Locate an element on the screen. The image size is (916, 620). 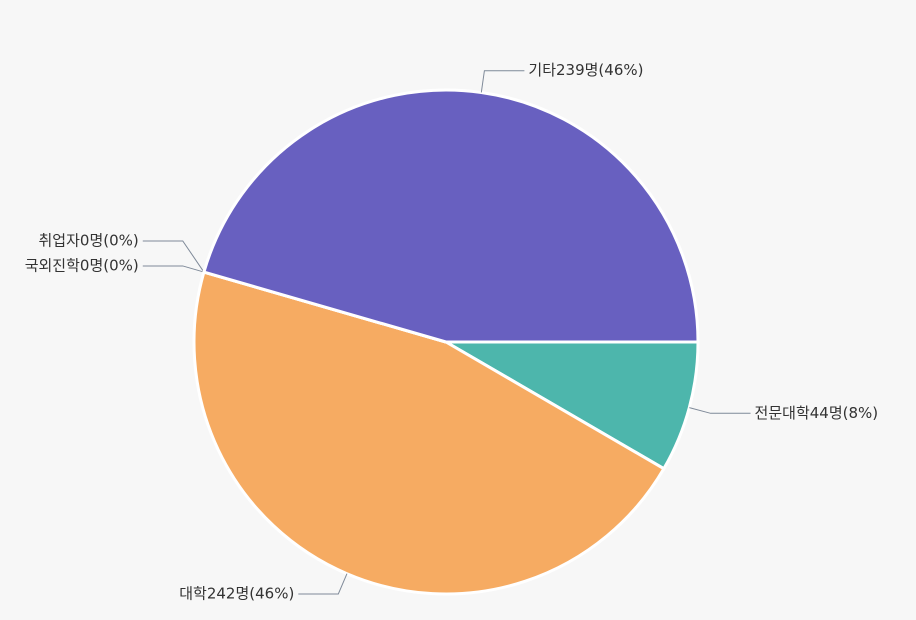
data-label: 취업자0명(0%) is located at coordinates (89, 240).